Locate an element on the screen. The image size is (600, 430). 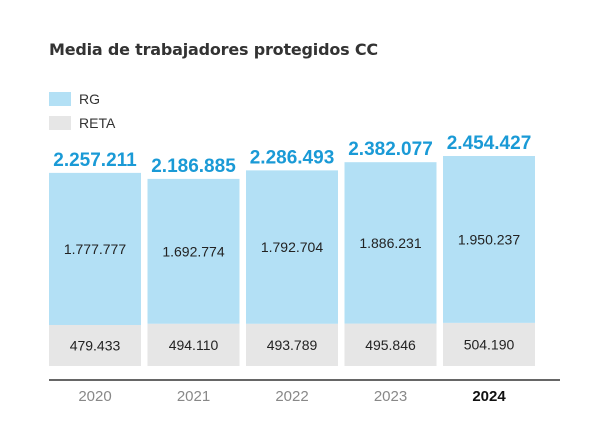
x-tick-label-2022: 2022 is located at coordinates (291, 396).